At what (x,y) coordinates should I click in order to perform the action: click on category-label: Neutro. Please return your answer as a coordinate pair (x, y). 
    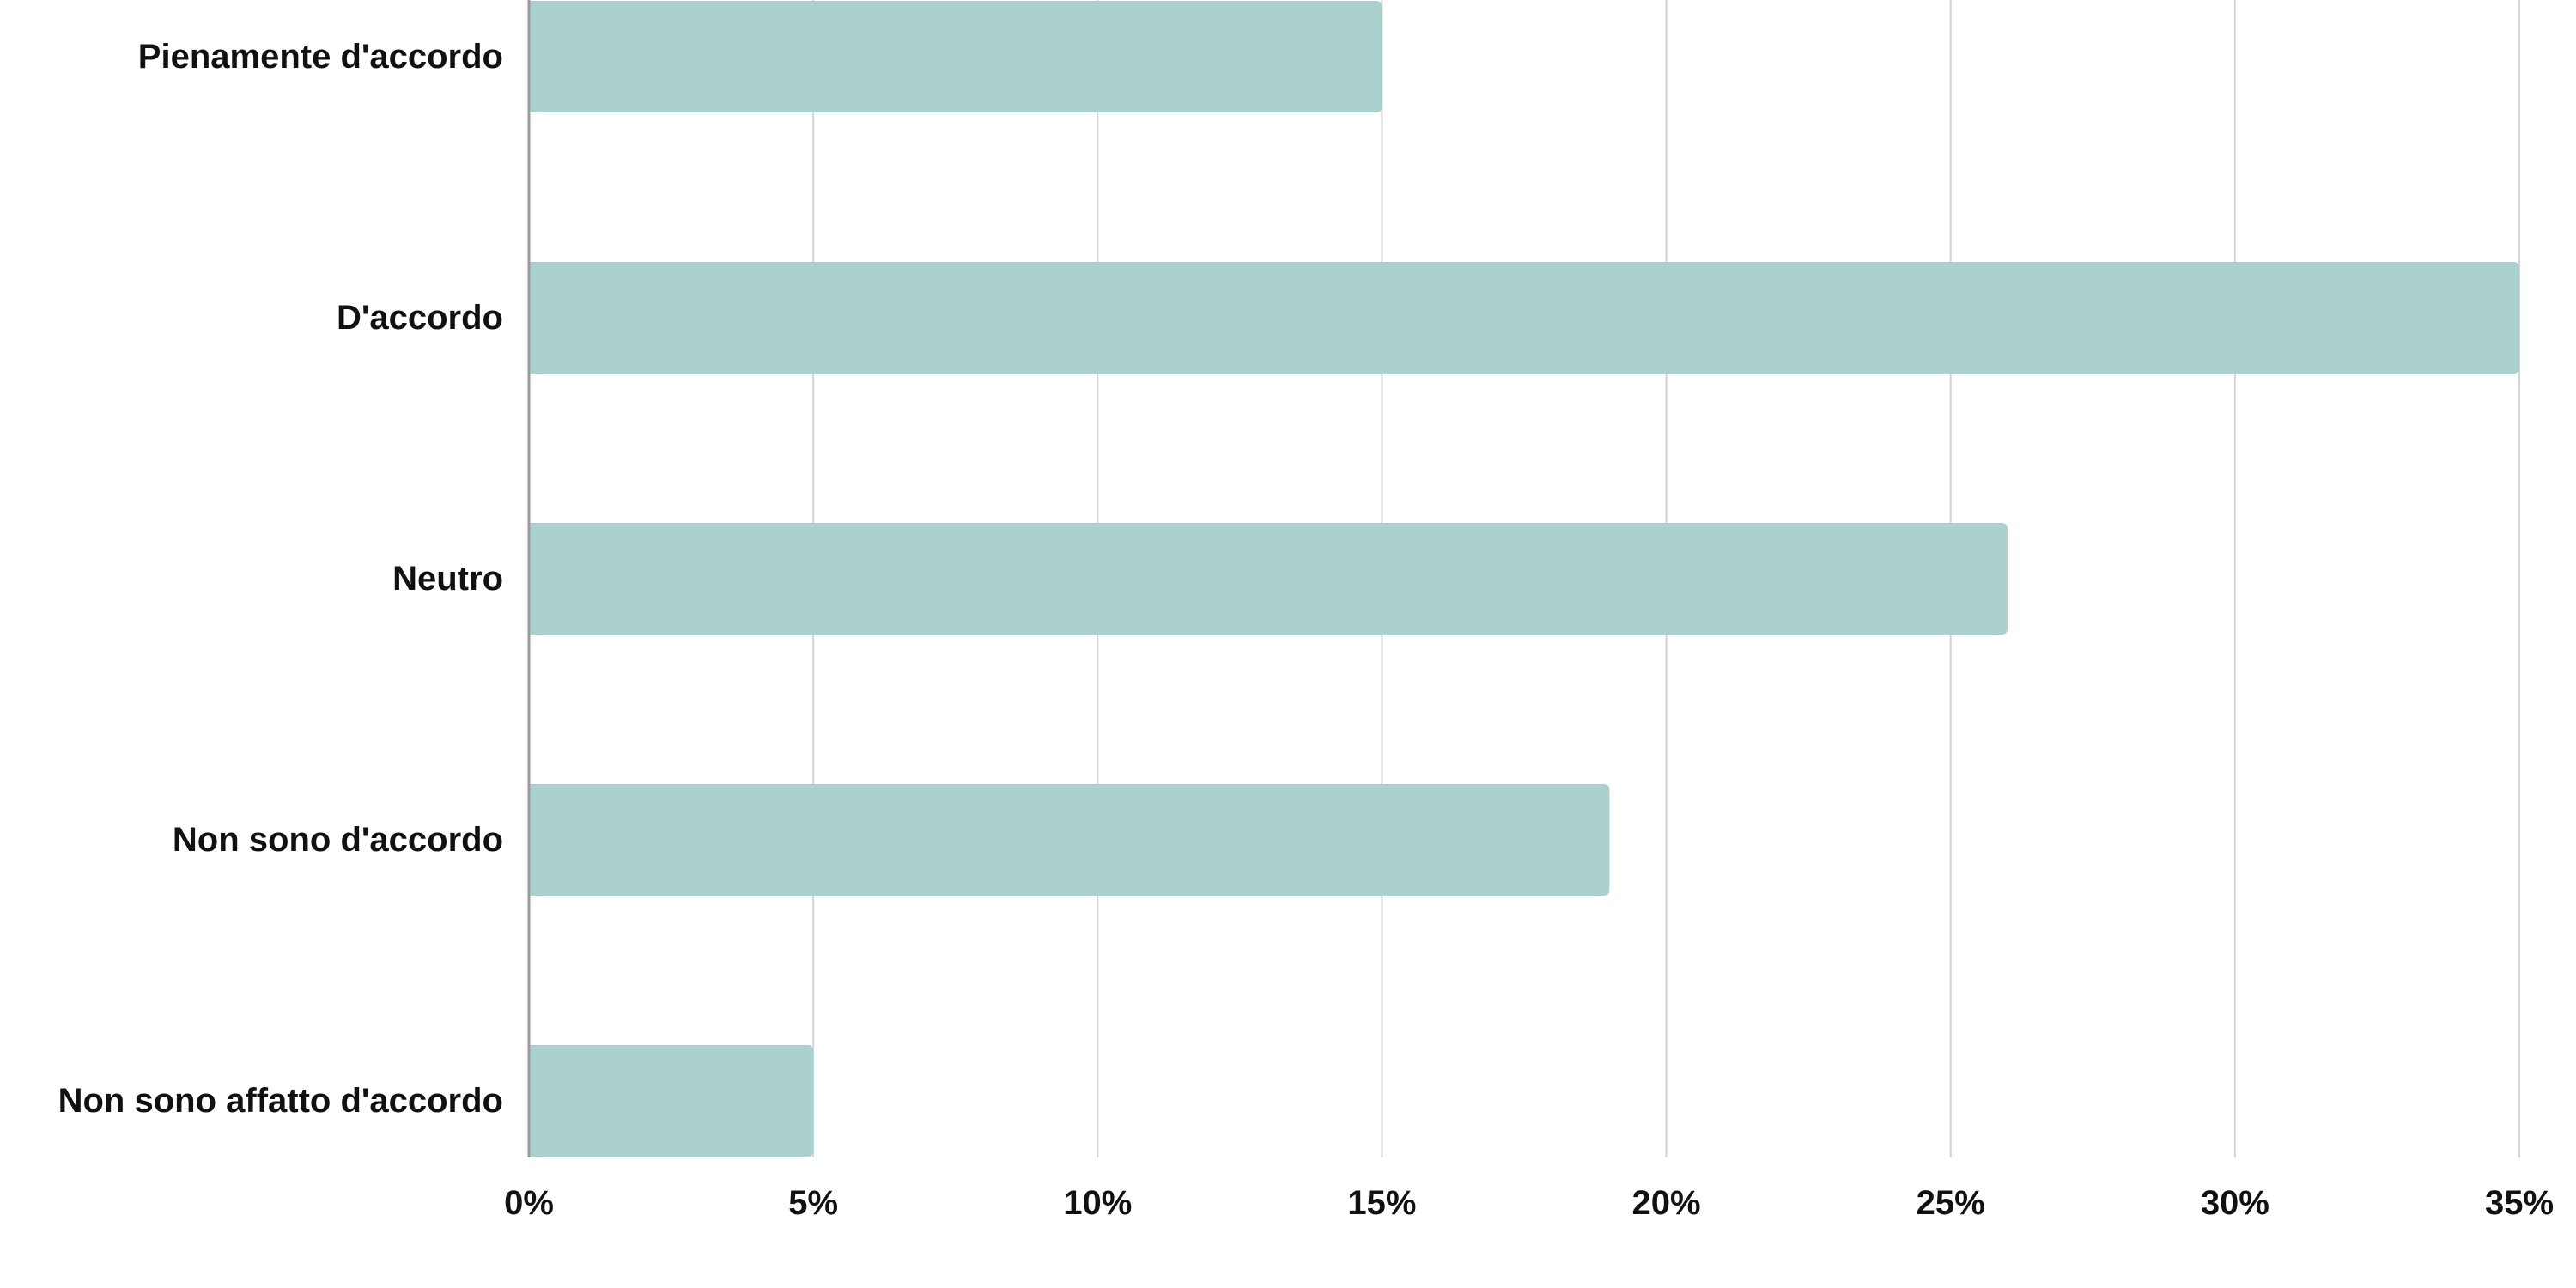
    Looking at the image, I should click on (448, 579).